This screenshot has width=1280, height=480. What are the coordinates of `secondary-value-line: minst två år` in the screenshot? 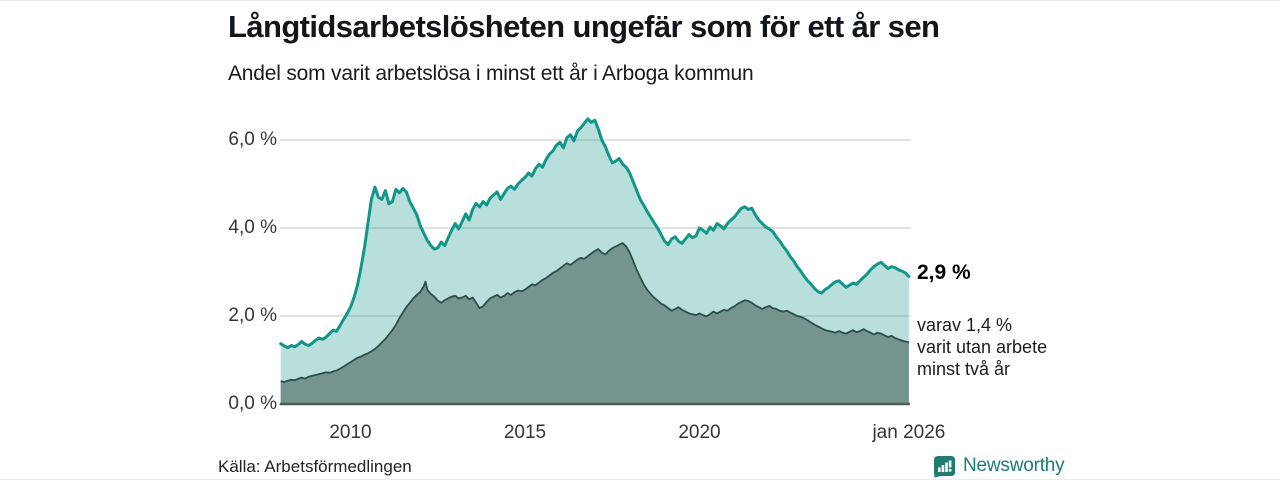 It's located at (964, 368).